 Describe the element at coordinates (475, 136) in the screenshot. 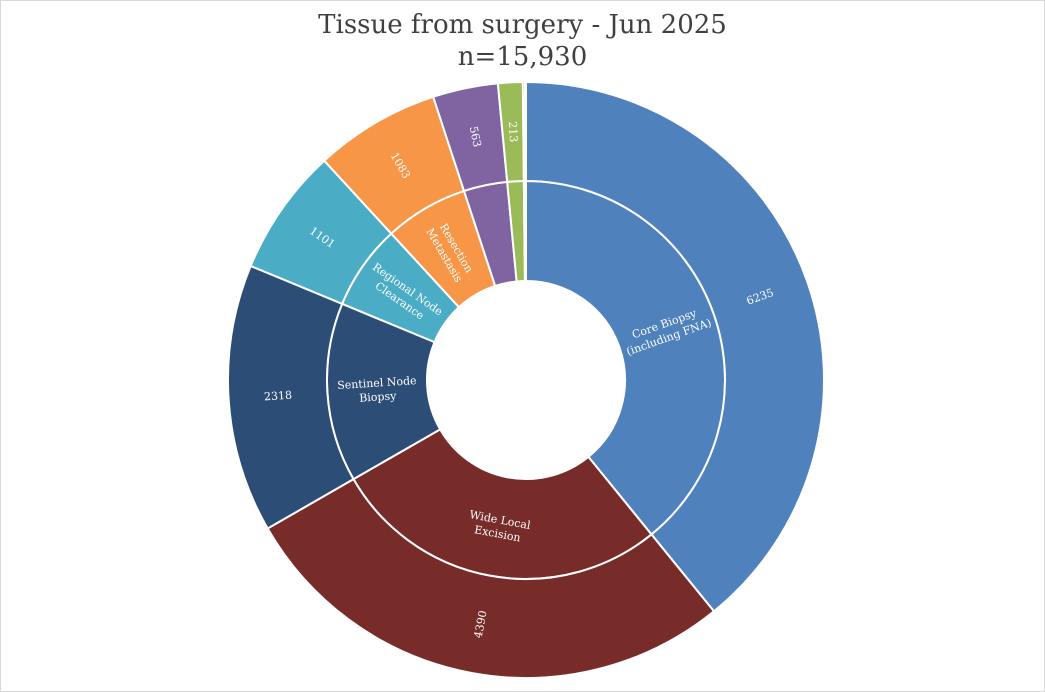

I see `value-label-segment-5: 563` at that location.